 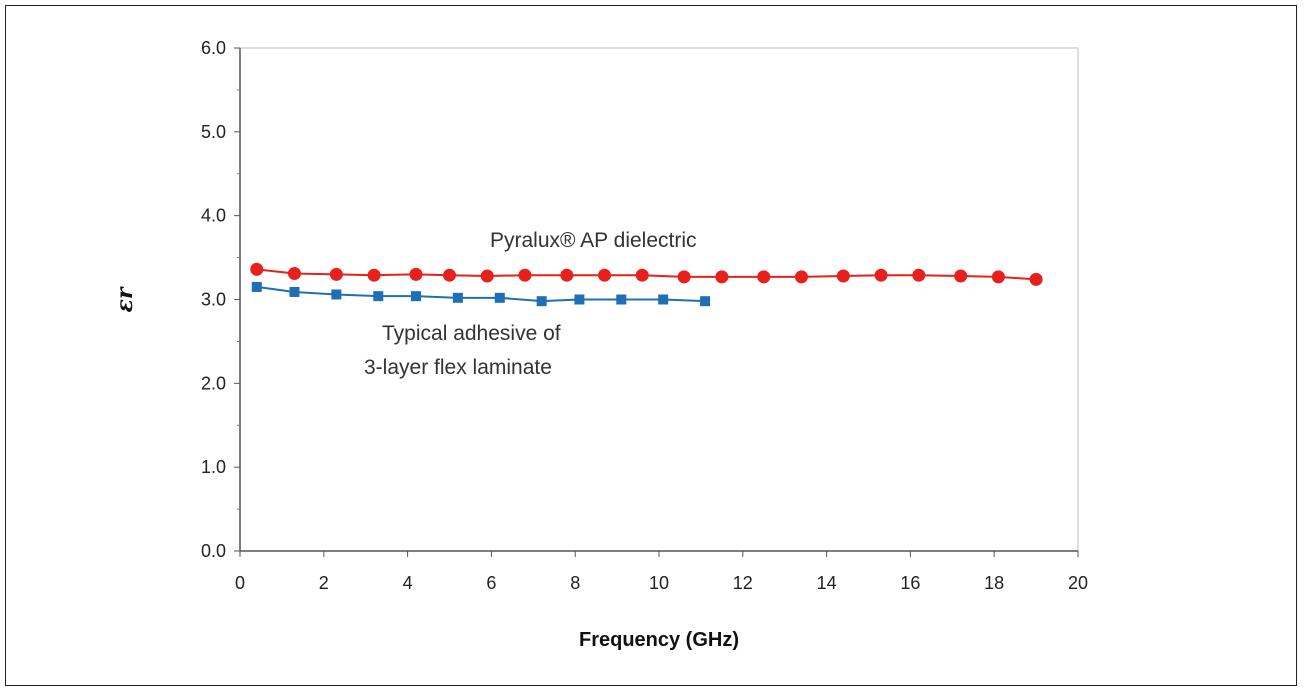 I want to click on annotation-adhesive-line1: Typical adhesive of, so click(x=471, y=333).